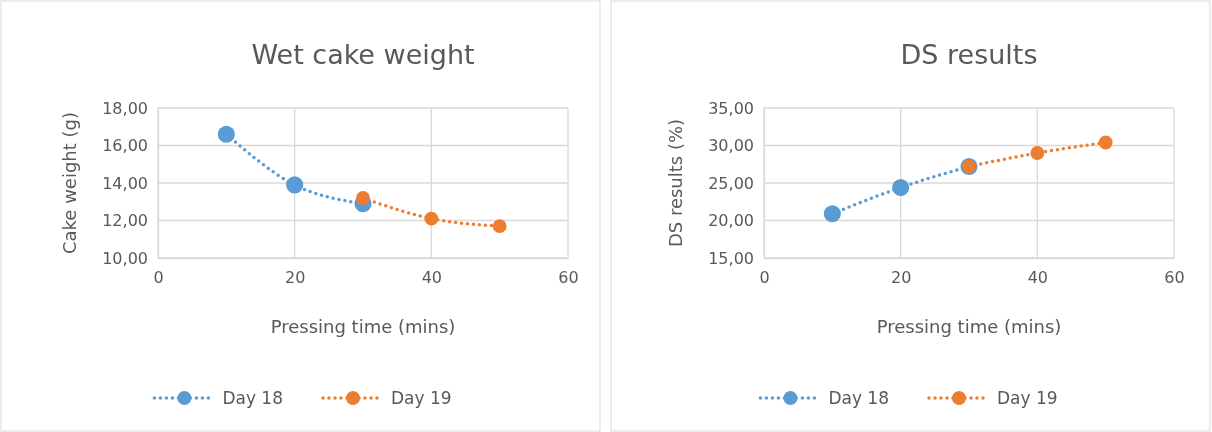  I want to click on chart-title: DS results, so click(969, 54).